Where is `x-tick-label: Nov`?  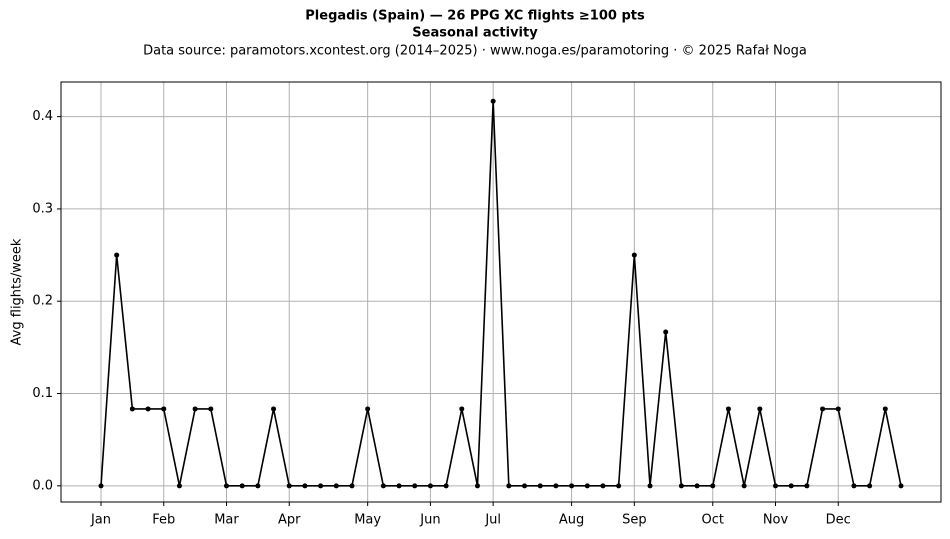
x-tick-label: Nov is located at coordinates (776, 520).